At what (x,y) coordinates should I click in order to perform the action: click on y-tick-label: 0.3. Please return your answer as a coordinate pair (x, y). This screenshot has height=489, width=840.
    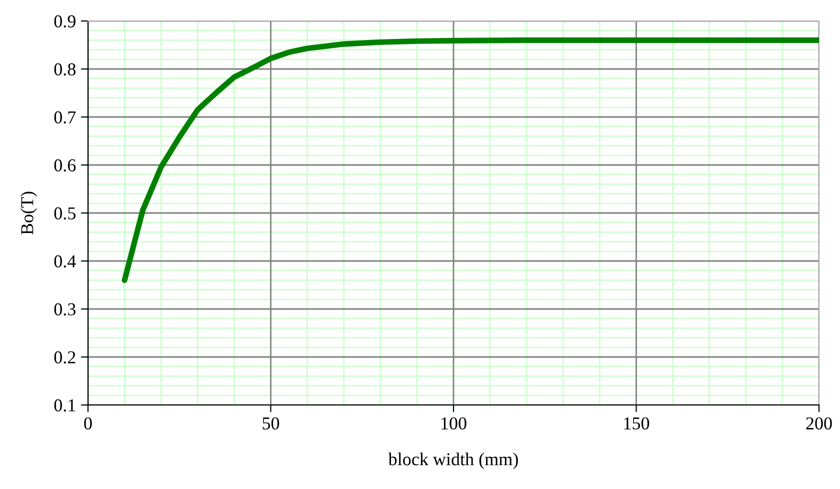
    Looking at the image, I should click on (65, 309).